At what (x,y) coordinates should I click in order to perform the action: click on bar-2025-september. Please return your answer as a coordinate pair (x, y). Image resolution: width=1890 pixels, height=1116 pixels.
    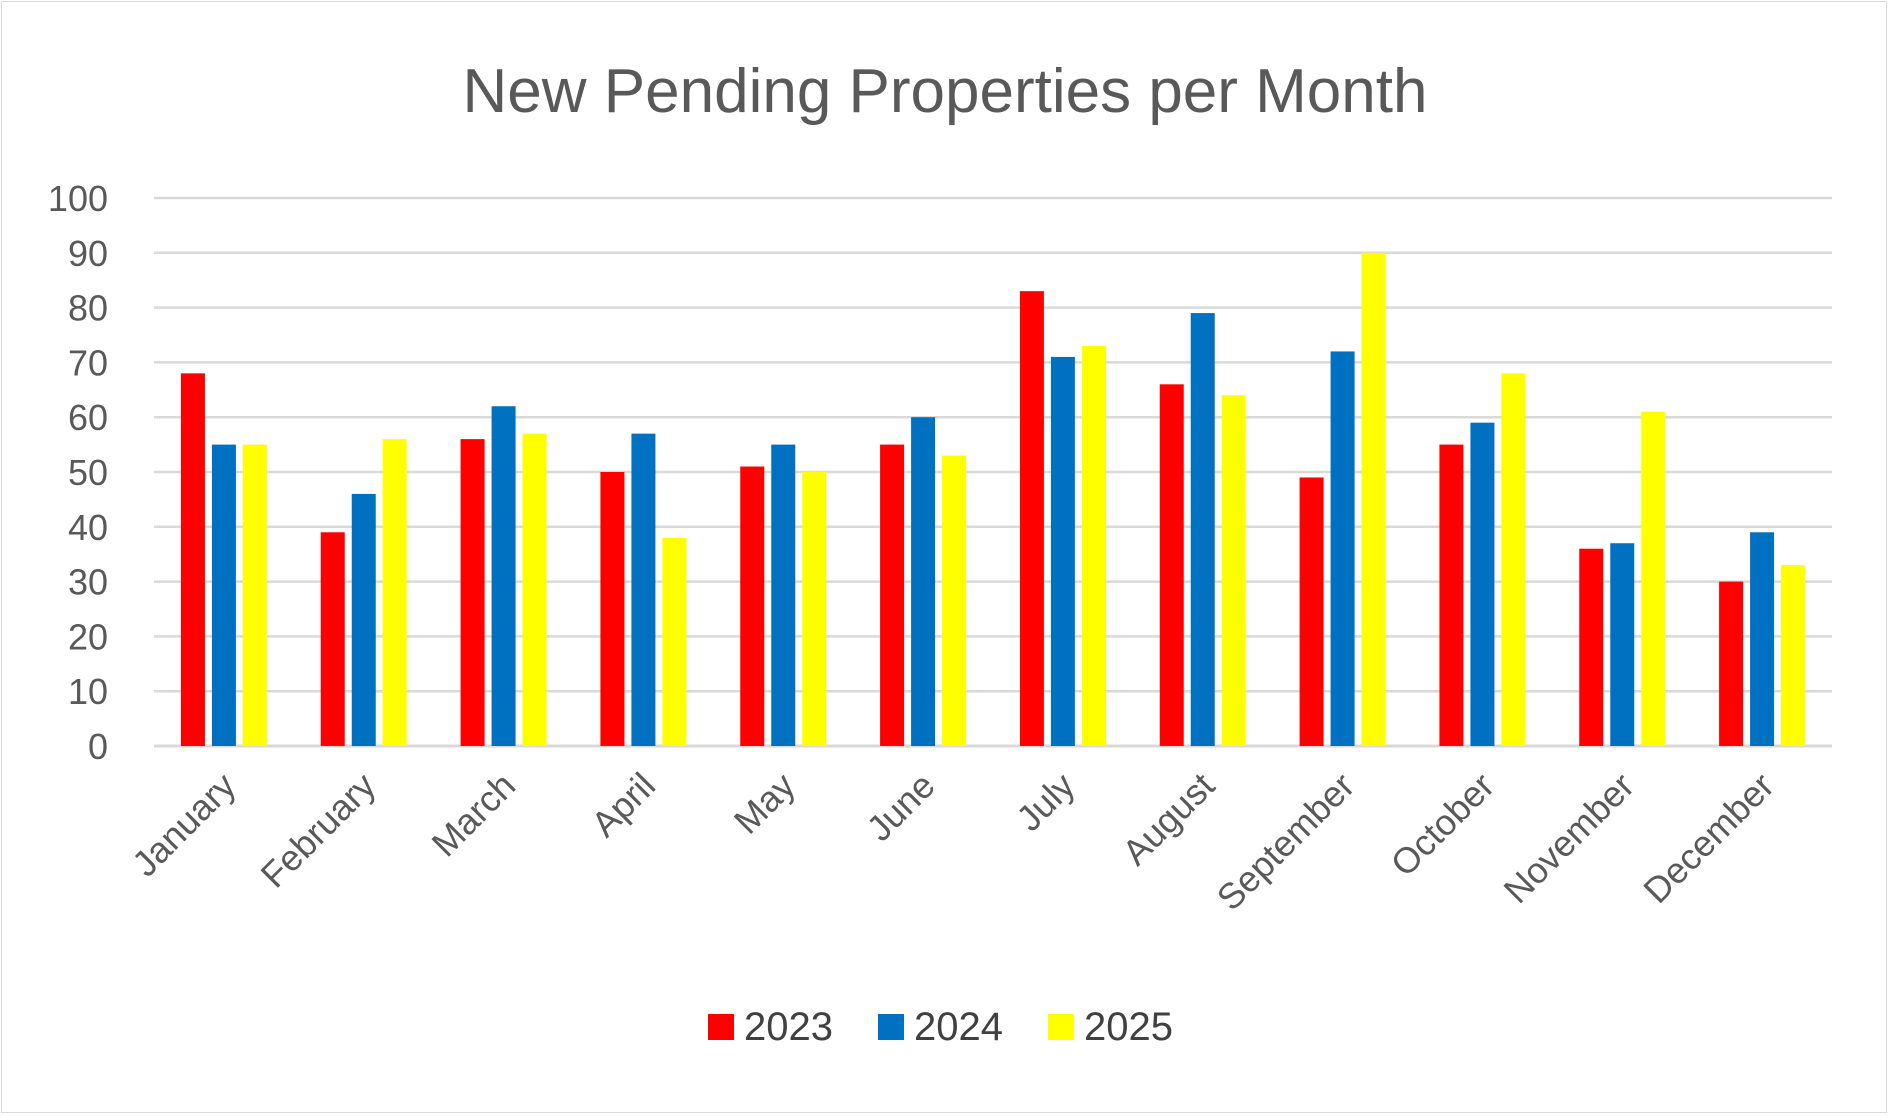
    Looking at the image, I should click on (1373, 499).